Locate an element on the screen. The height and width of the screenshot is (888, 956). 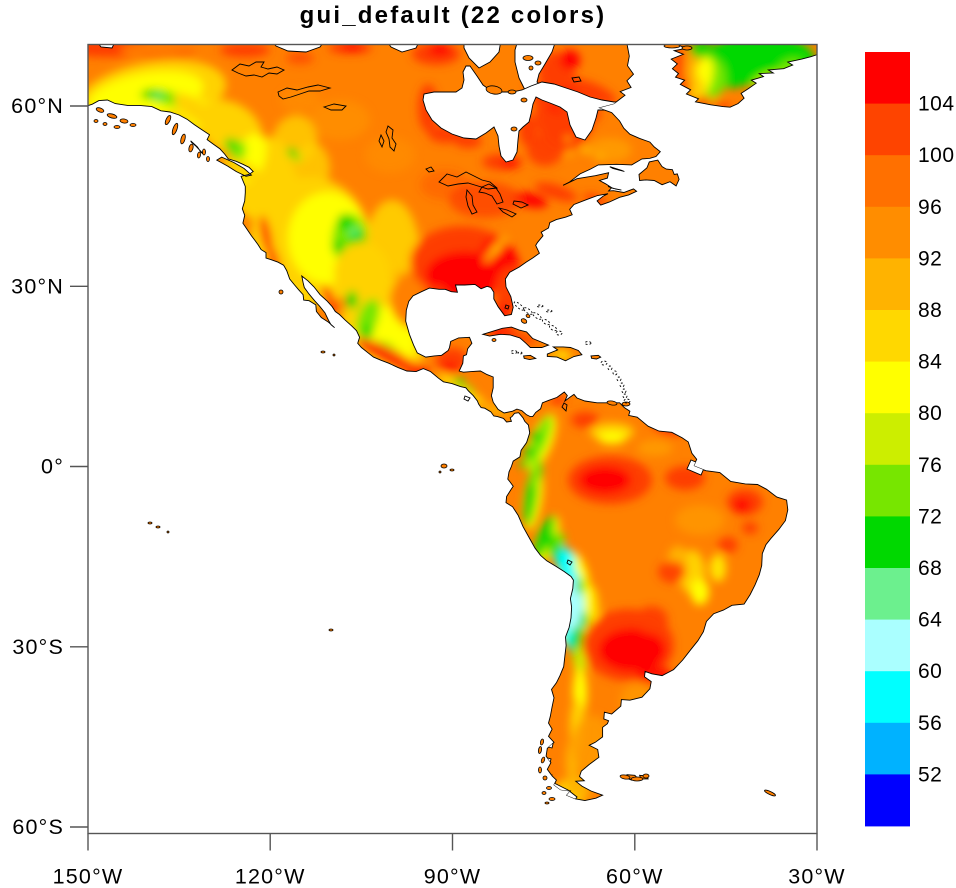
svg-text: 120°W is located at coordinates (270, 876).